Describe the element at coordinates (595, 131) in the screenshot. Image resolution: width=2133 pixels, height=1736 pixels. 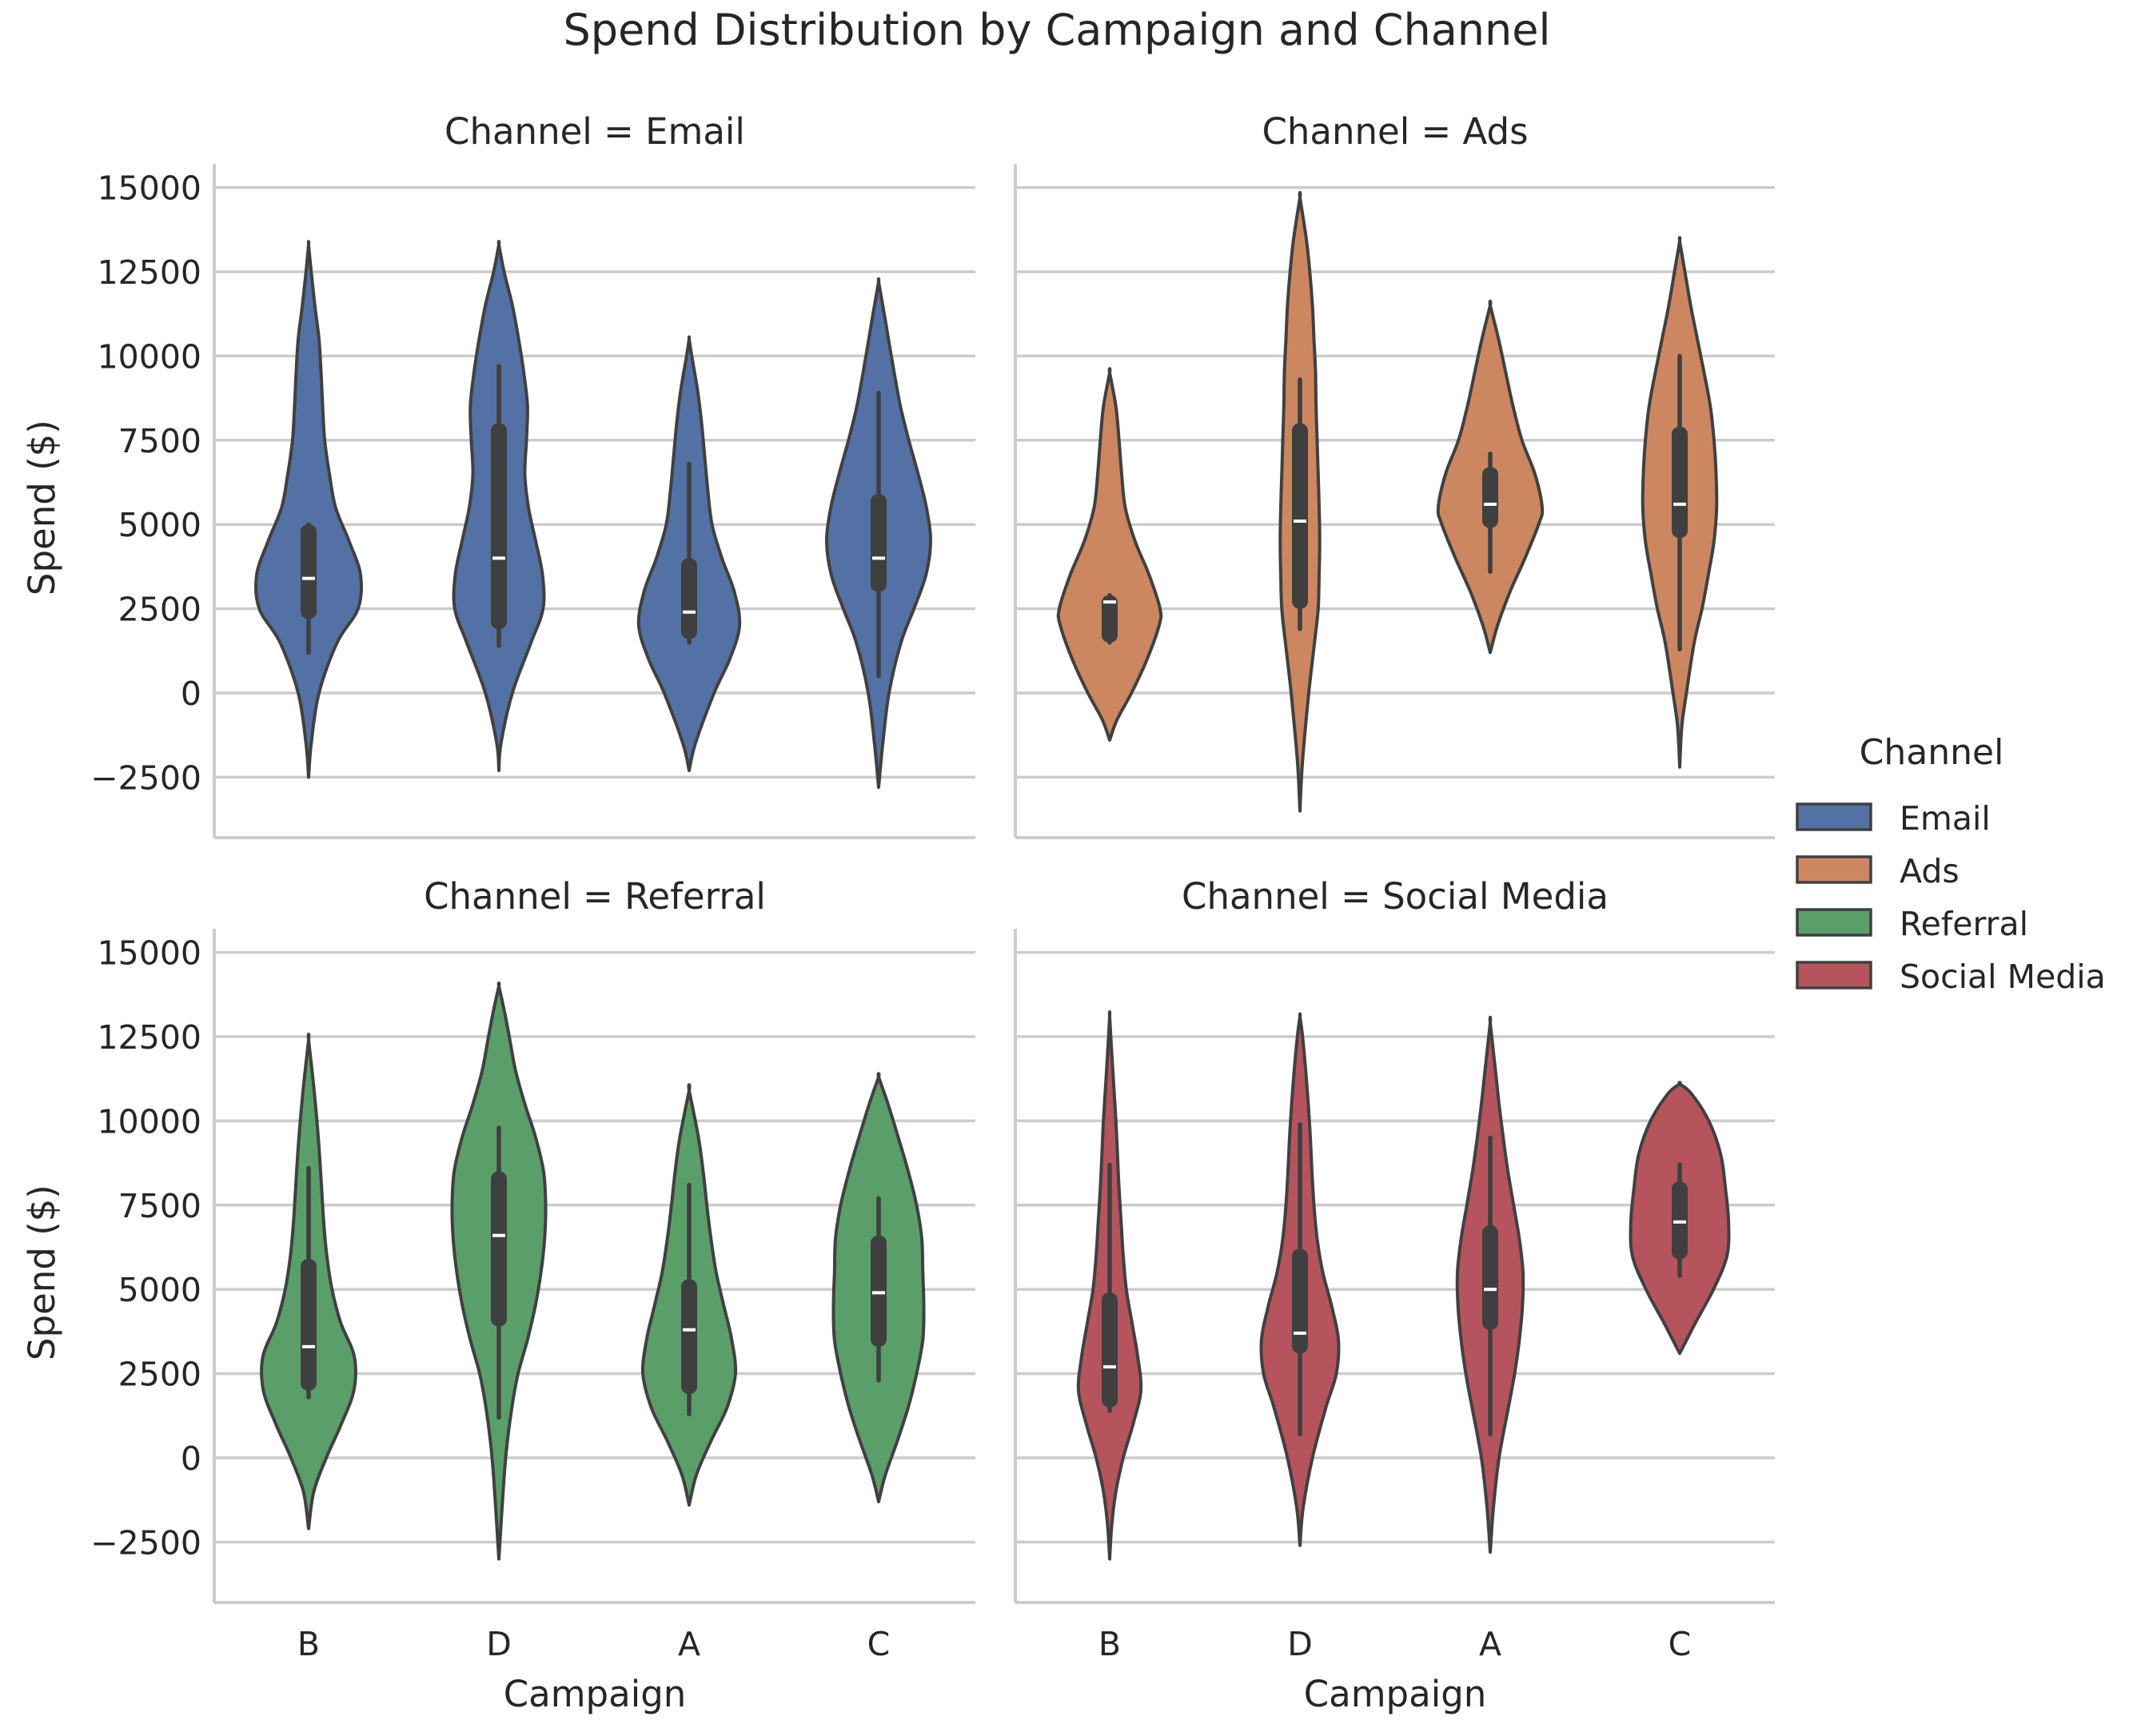
I see `facet-title: Channel = Email` at that location.